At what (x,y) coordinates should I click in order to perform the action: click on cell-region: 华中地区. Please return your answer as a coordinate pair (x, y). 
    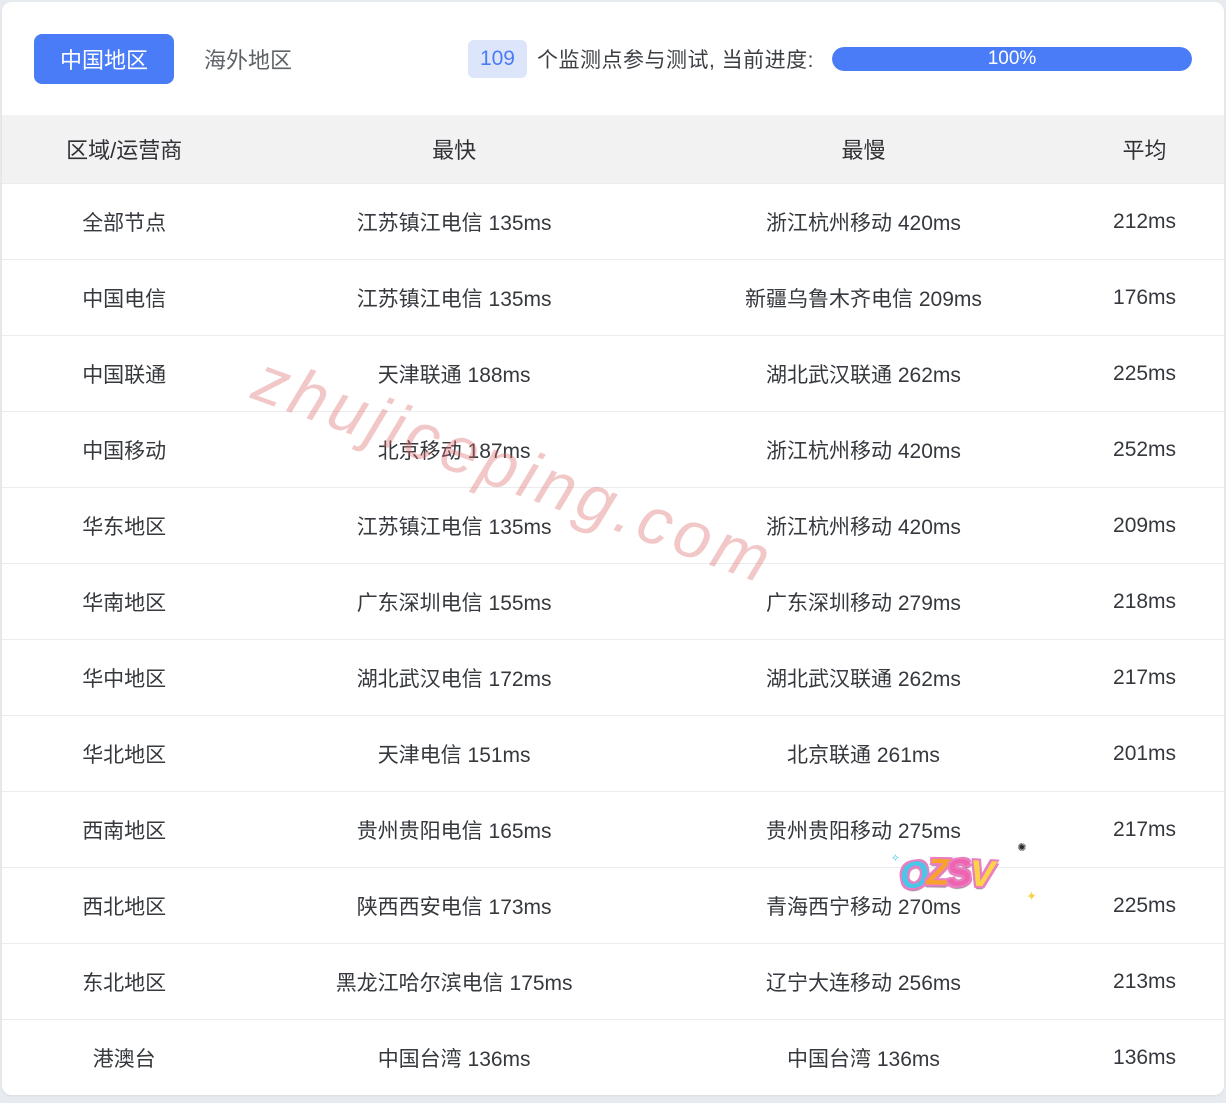
    Looking at the image, I should click on (124, 679).